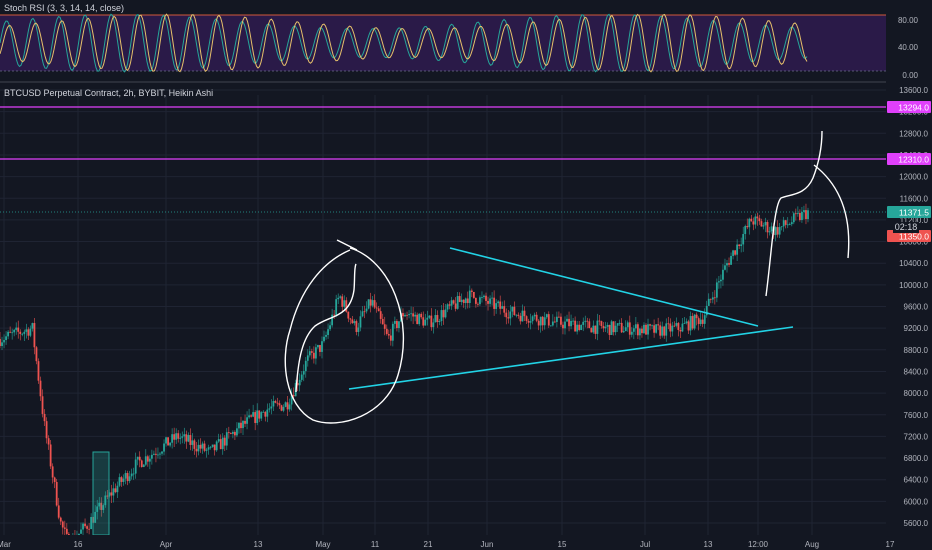  Describe the element at coordinates (64, 8) in the screenshot. I see `stoch-rsi-legend: Stoch RSI (3, 3, 14, 14, close)` at that location.